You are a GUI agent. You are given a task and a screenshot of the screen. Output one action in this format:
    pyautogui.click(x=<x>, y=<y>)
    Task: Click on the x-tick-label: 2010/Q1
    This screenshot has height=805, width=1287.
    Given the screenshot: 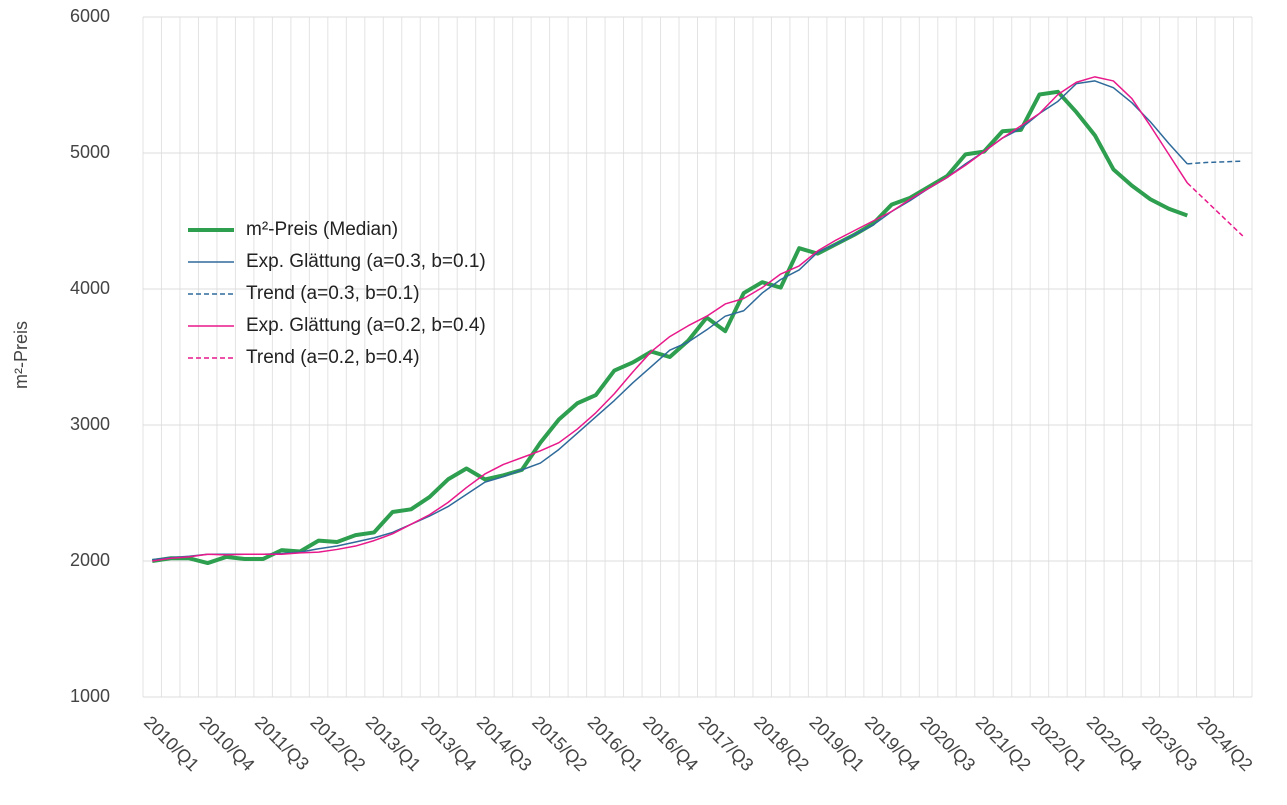 What is the action you would take?
    pyautogui.click(x=171, y=743)
    